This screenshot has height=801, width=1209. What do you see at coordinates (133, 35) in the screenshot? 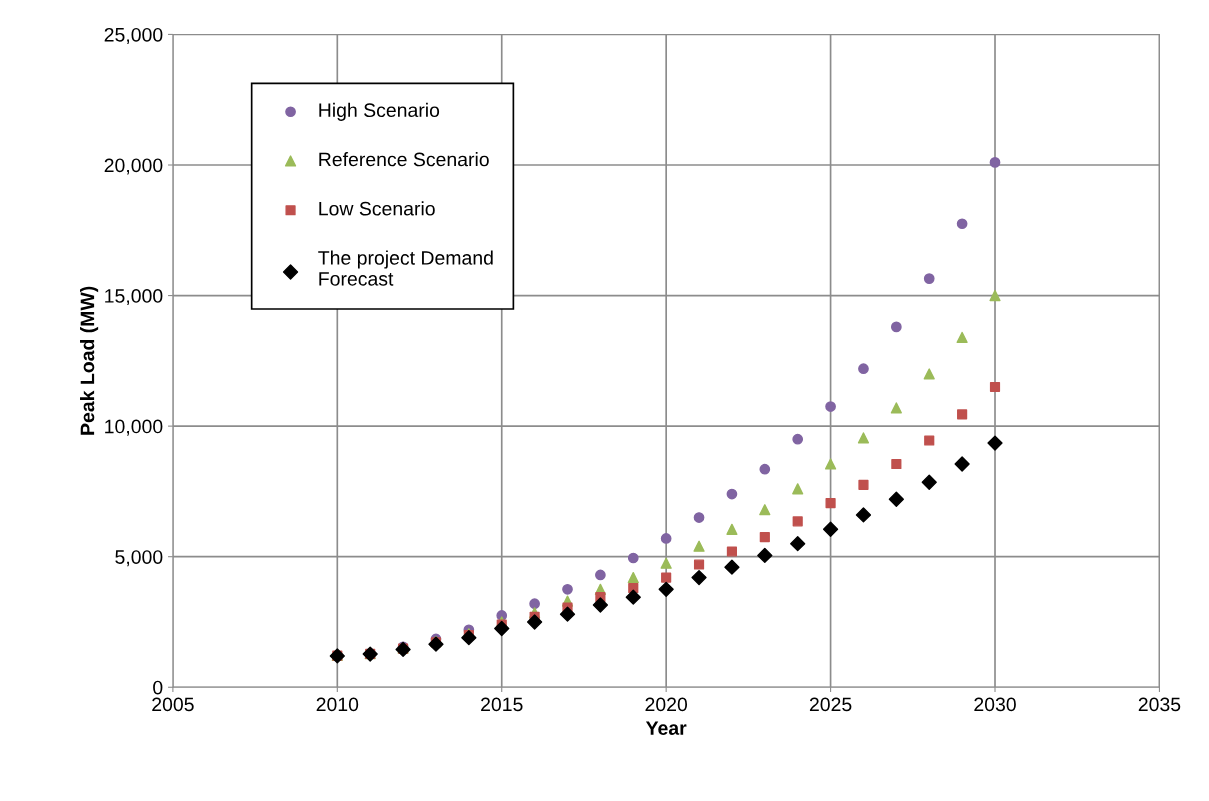
I see `y-tick-label: 25,000` at bounding box center [133, 35].